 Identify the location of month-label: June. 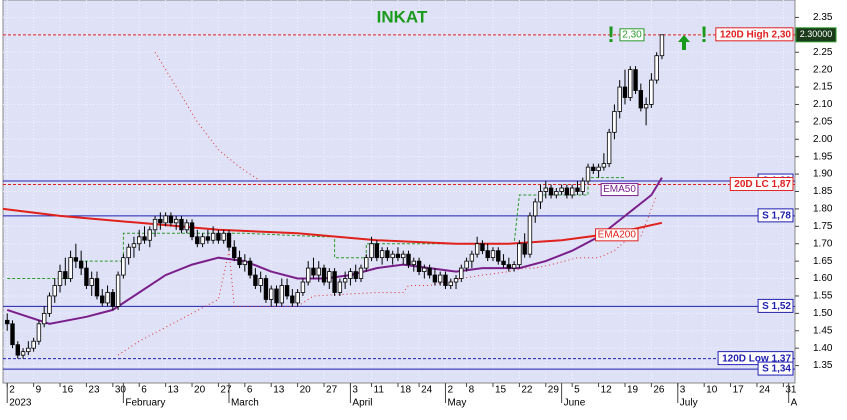
(575, 403).